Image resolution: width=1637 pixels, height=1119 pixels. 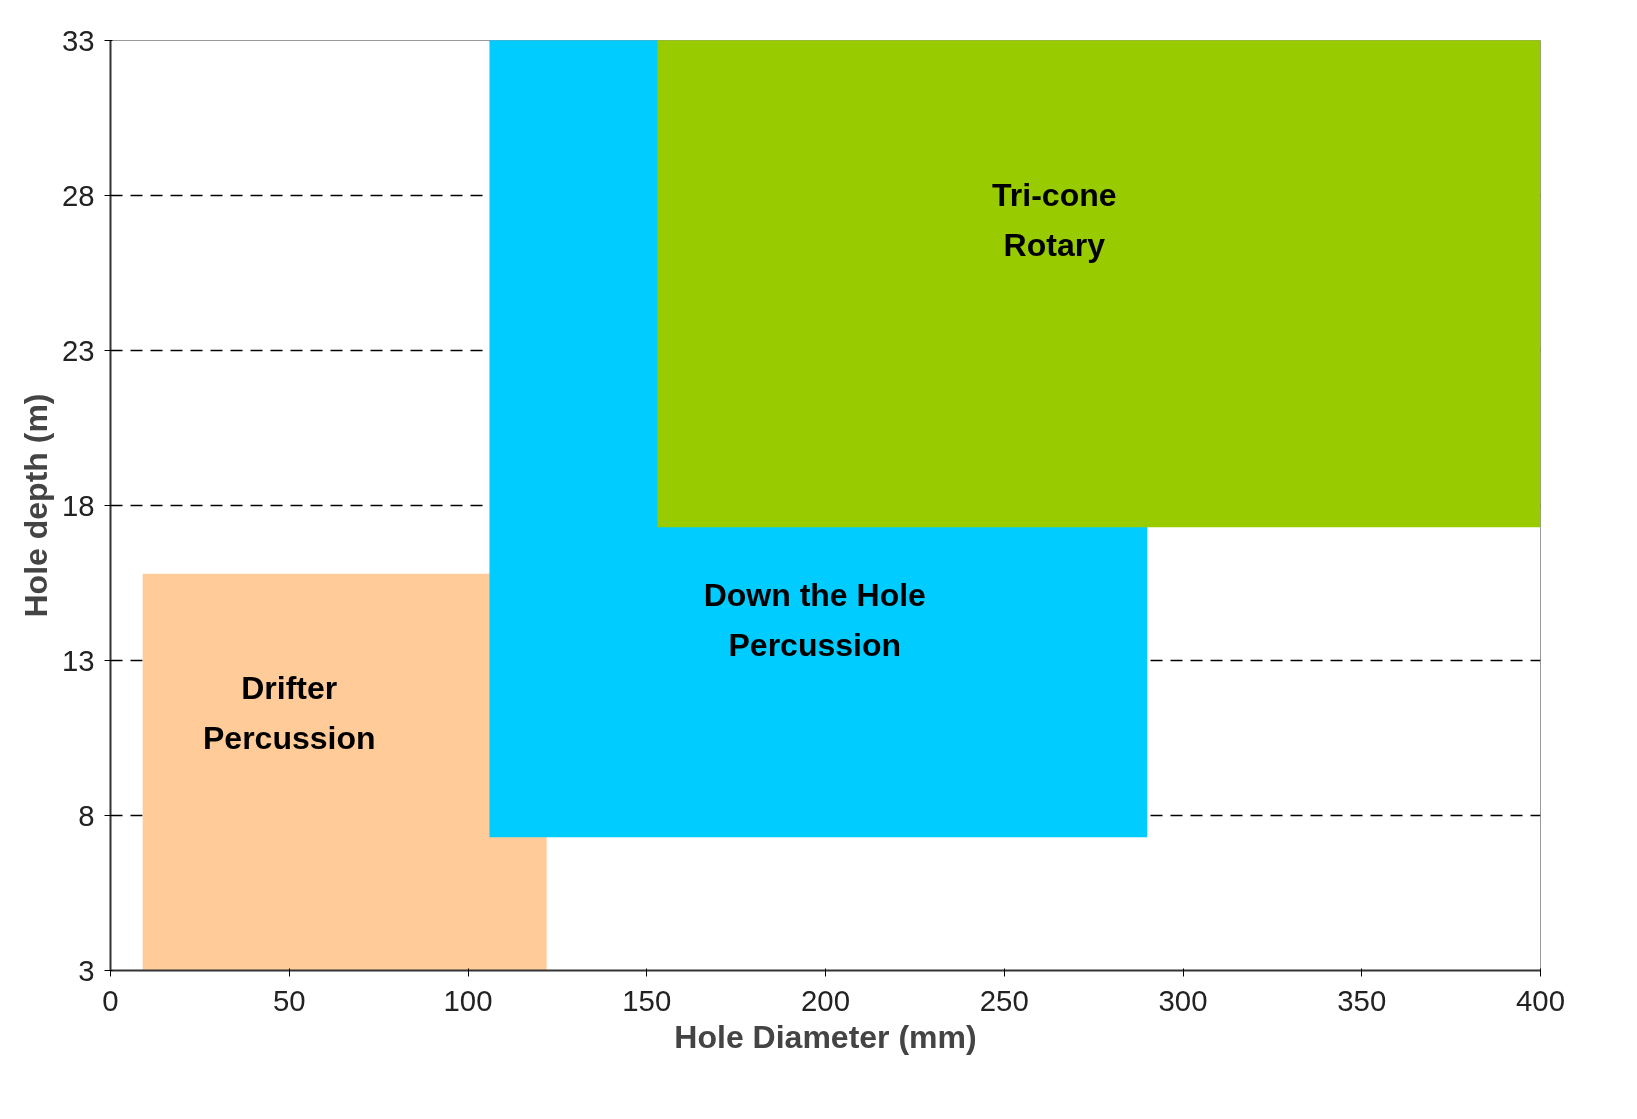 What do you see at coordinates (825, 1000) in the screenshot?
I see `x-tick-label: 200` at bounding box center [825, 1000].